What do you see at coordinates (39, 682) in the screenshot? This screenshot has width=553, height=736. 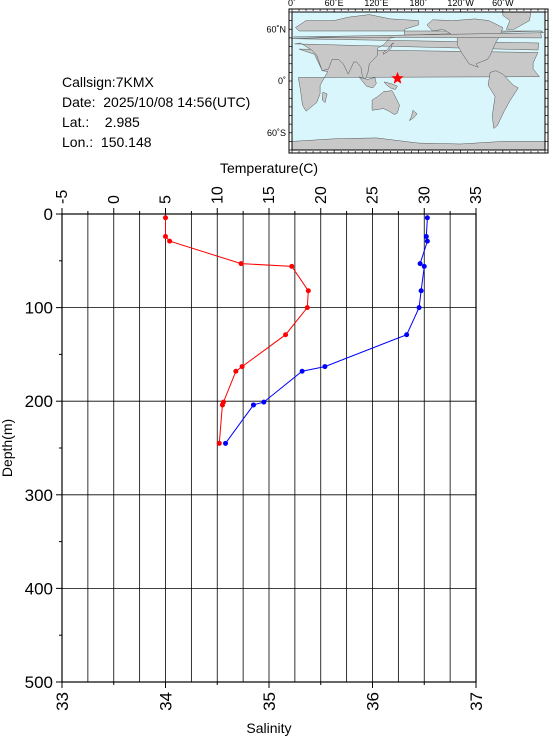 I see `depth-tick-label: 500` at bounding box center [39, 682].